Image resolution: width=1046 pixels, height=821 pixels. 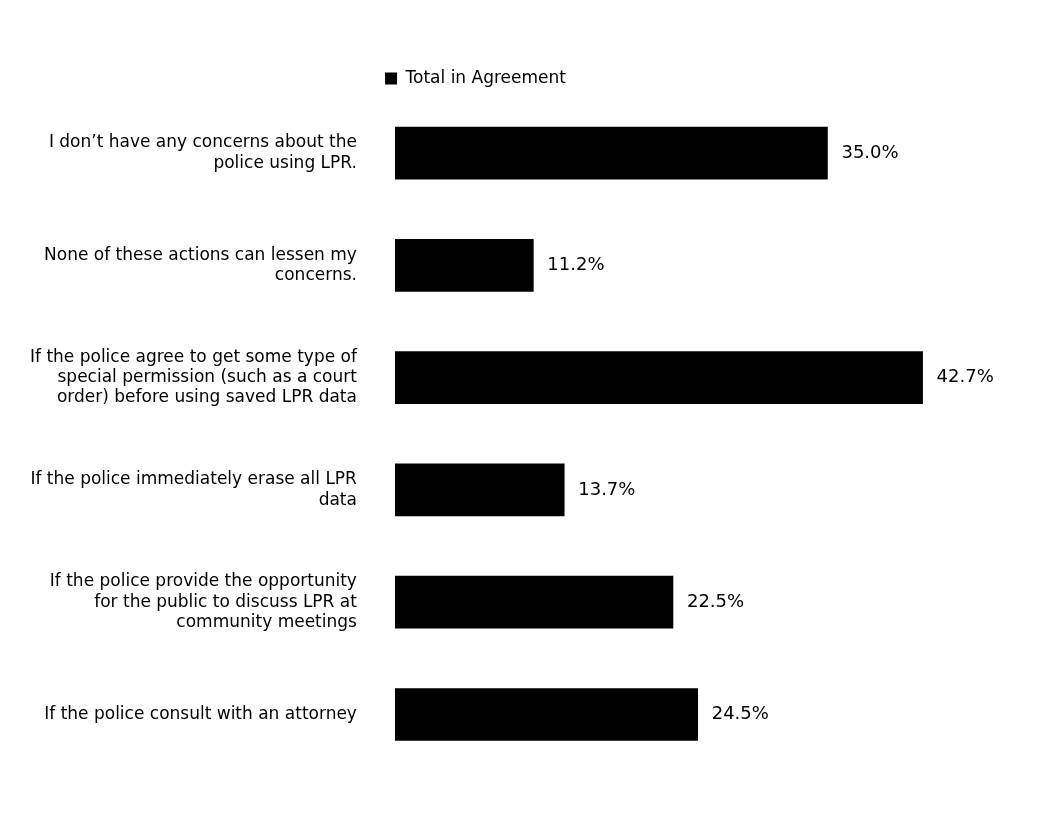 What do you see at coordinates (202, 151) in the screenshot?
I see `y-tick-label: I don’t have any concerns about the police using LPR.` at bounding box center [202, 151].